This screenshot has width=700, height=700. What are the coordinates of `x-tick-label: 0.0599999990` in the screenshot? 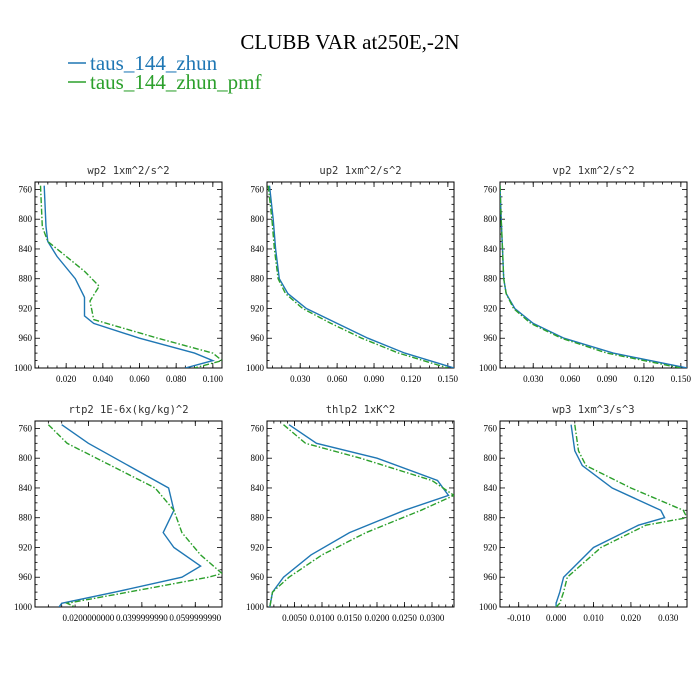 It's located at (195, 618).